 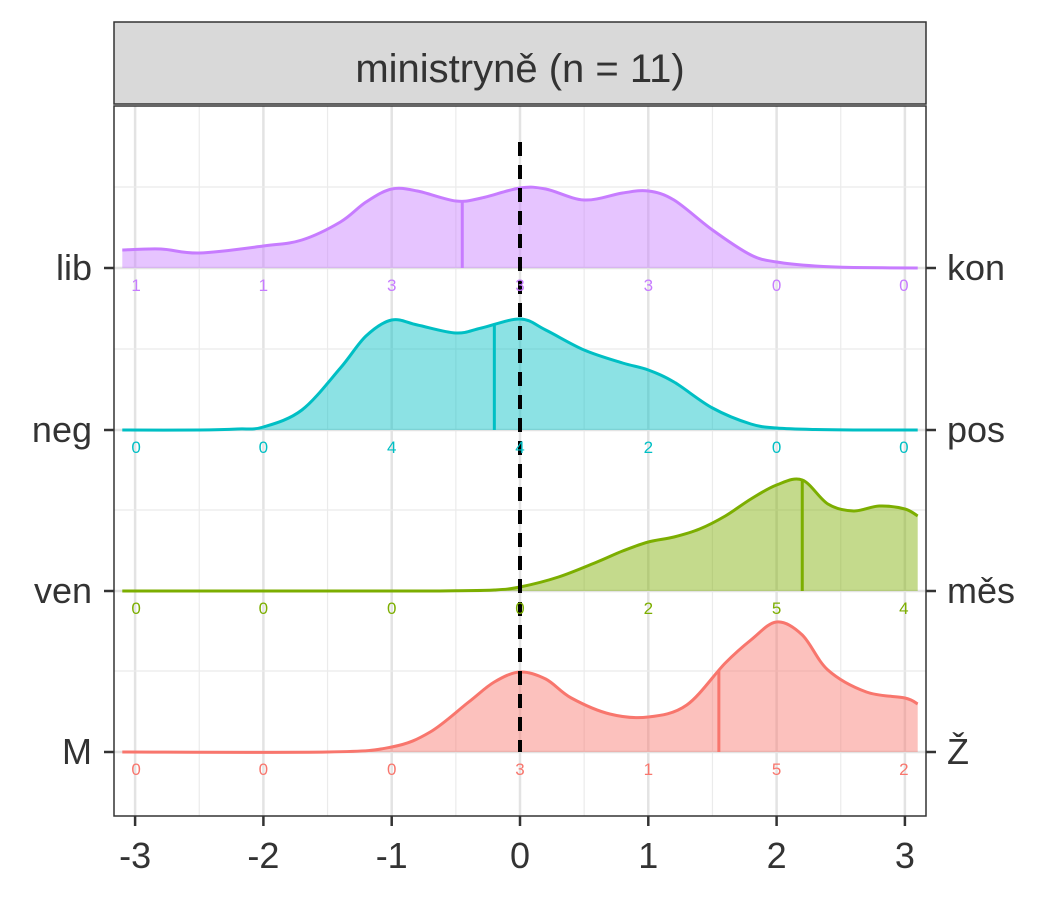 What do you see at coordinates (777, 855) in the screenshot?
I see `x-tick-label: 2` at bounding box center [777, 855].